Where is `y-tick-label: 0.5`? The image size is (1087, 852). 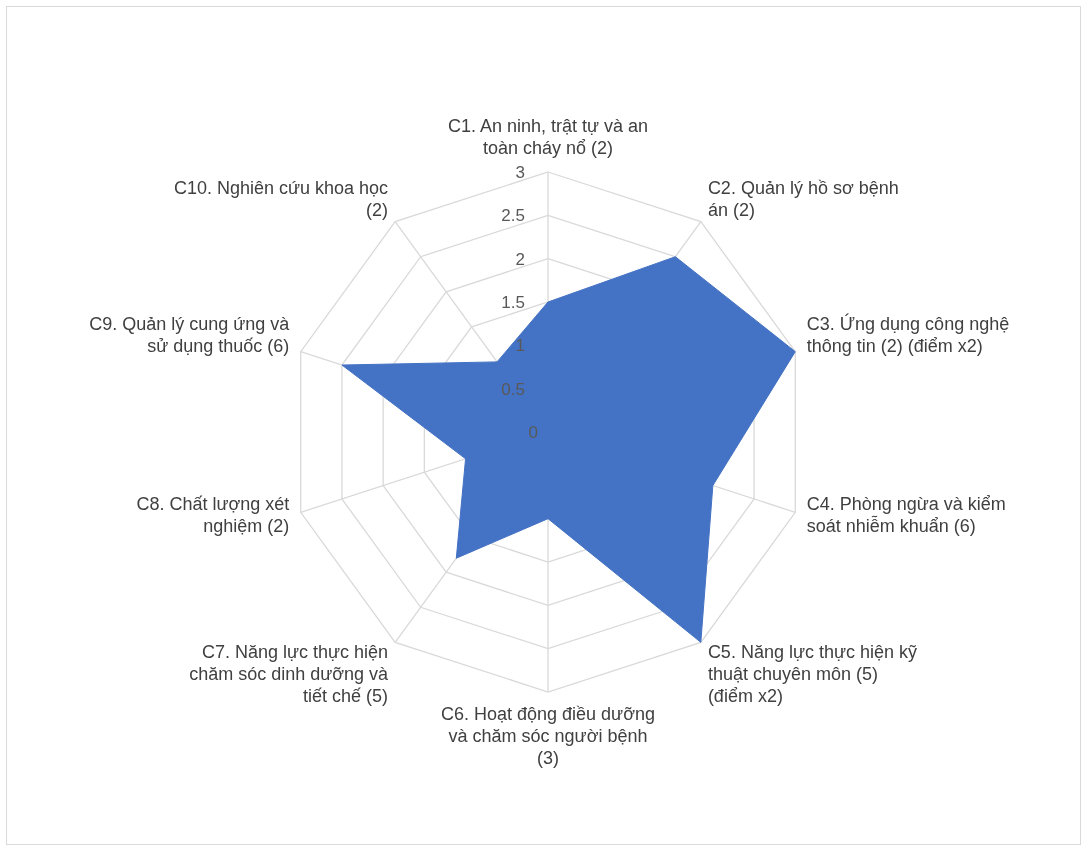
y-tick-label: 0.5 is located at coordinates (513, 389).